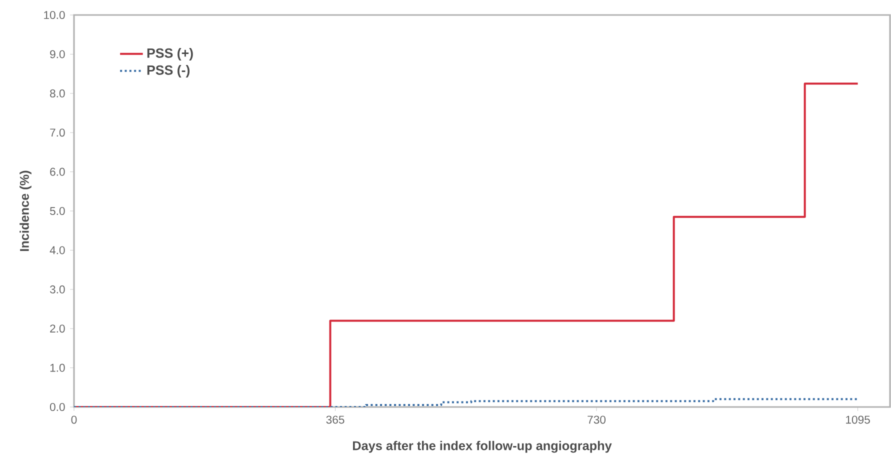 The image size is (891, 469). Describe the element at coordinates (597, 420) in the screenshot. I see `x-tick-label: 730` at that location.